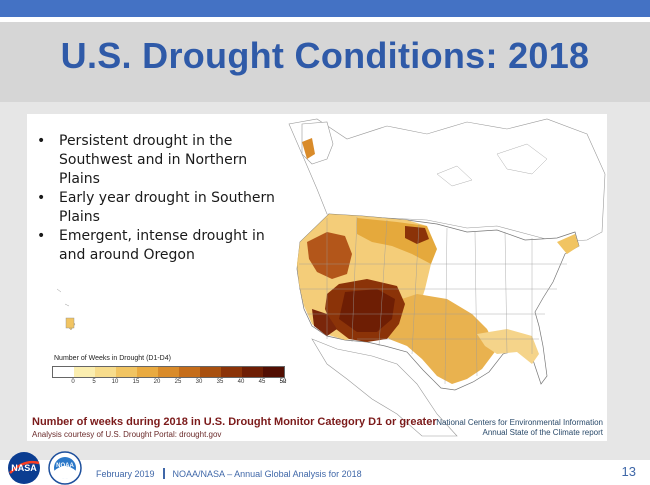 This screenshot has width=650, height=485. I want to click on legend-tick-label: 45, so click(262, 382).